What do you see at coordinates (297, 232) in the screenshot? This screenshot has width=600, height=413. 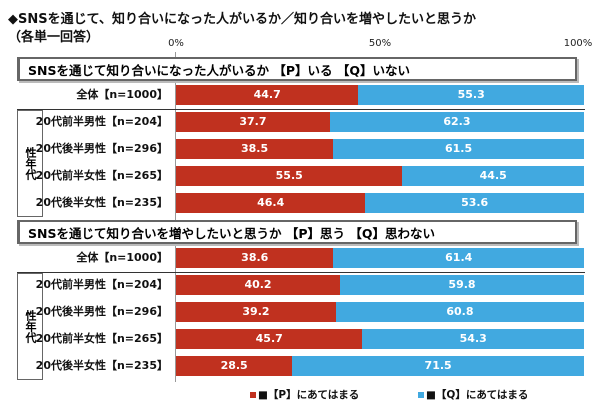 I see `panel-header-2: SNSを通じて知り合いを増やしたいと思うか 【P】思う 【Q】思わない` at bounding box center [297, 232].